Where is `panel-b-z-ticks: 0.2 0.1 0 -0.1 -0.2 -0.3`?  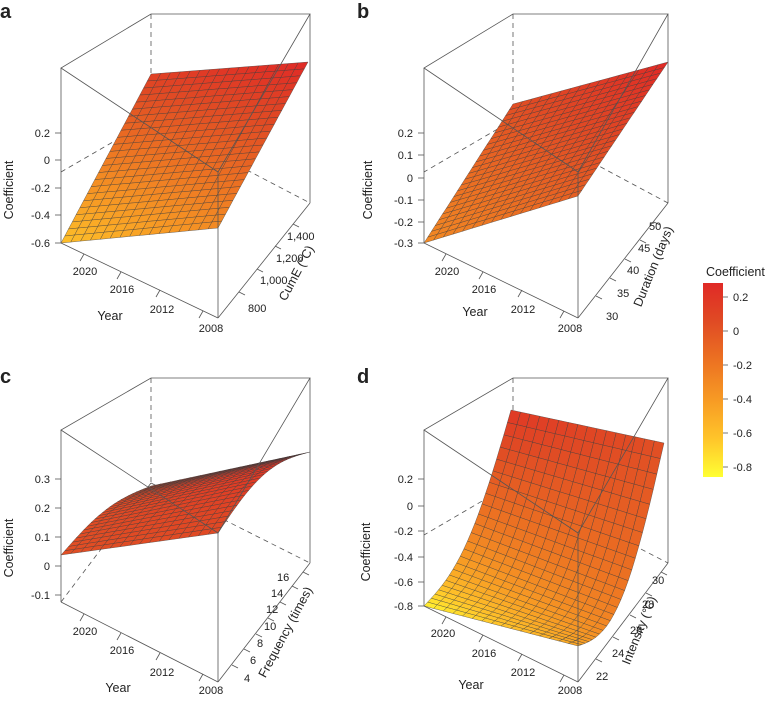 panel-b-z-ticks: 0.2 0.1 0 -0.1 -0.2 -0.3 is located at coordinates (409, 189).